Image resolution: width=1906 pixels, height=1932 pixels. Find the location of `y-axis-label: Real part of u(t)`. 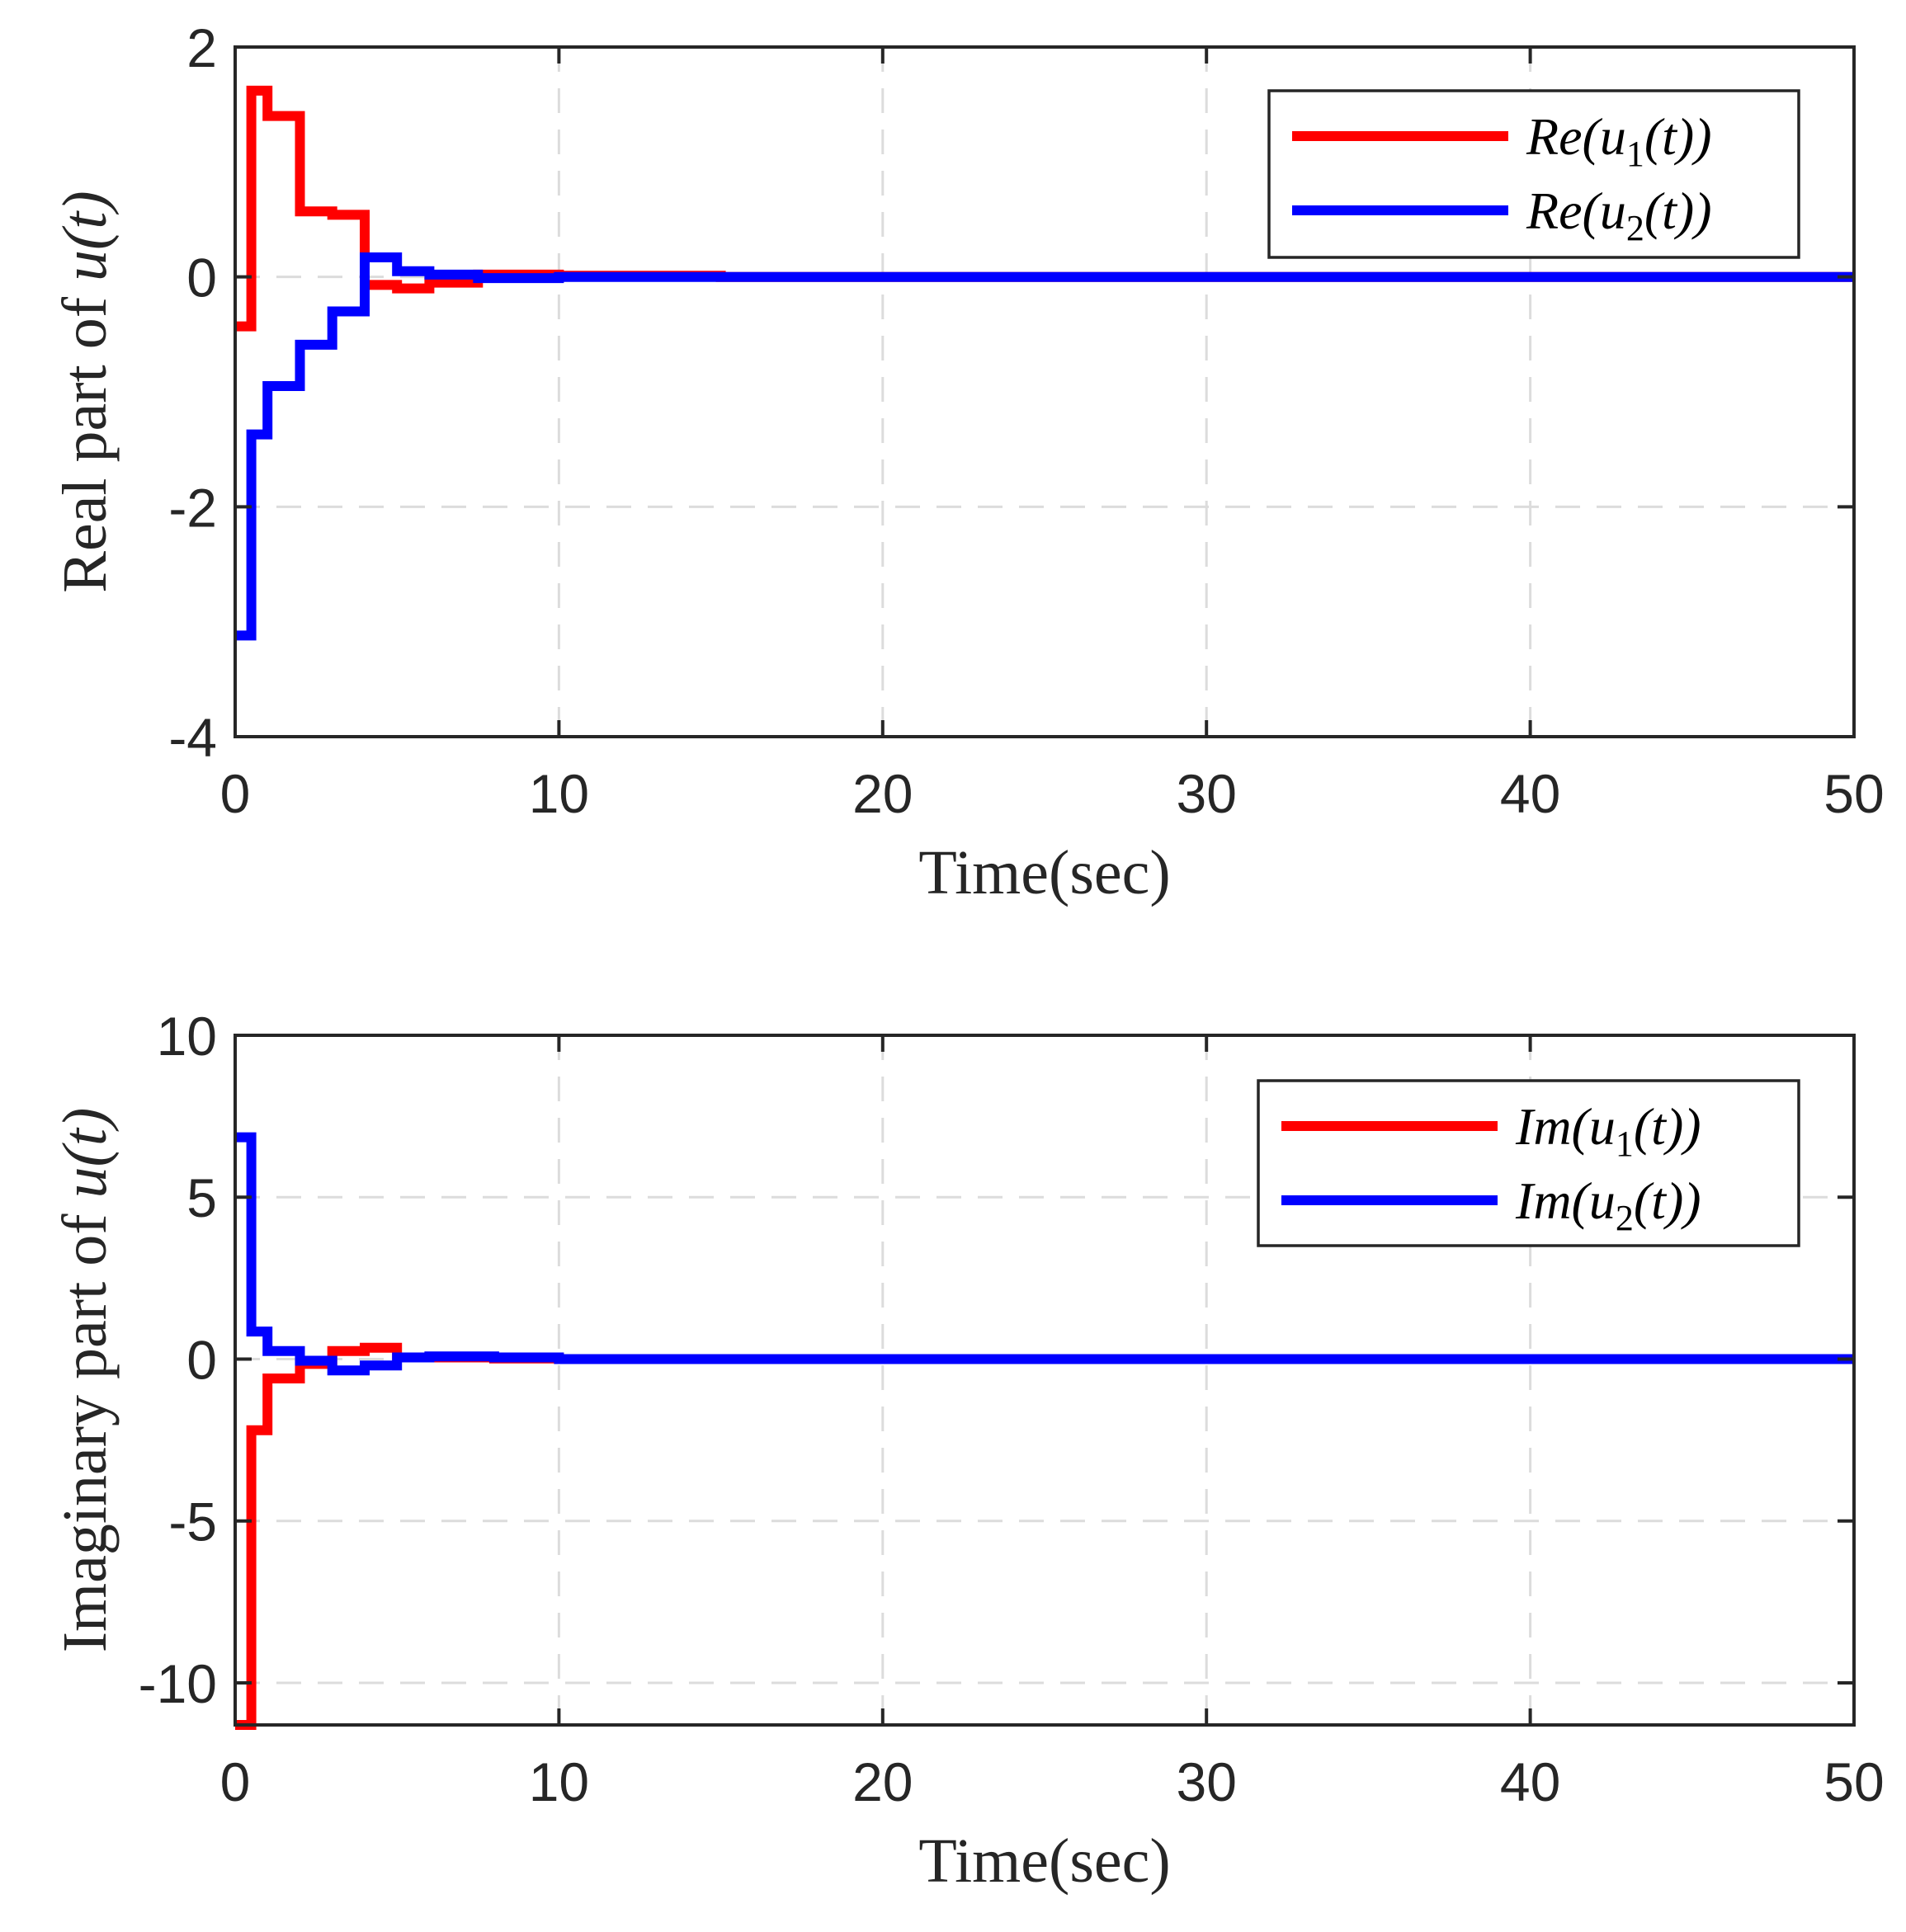

y-axis-label: Real part of u(t) is located at coordinates (85, 391).